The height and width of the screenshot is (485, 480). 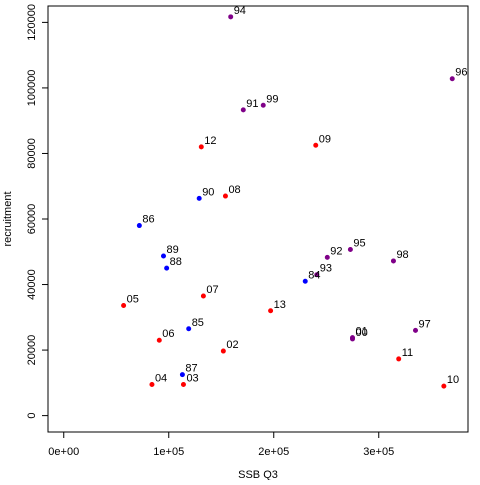 I want to click on data-point-label-86: 86, so click(x=148, y=220).